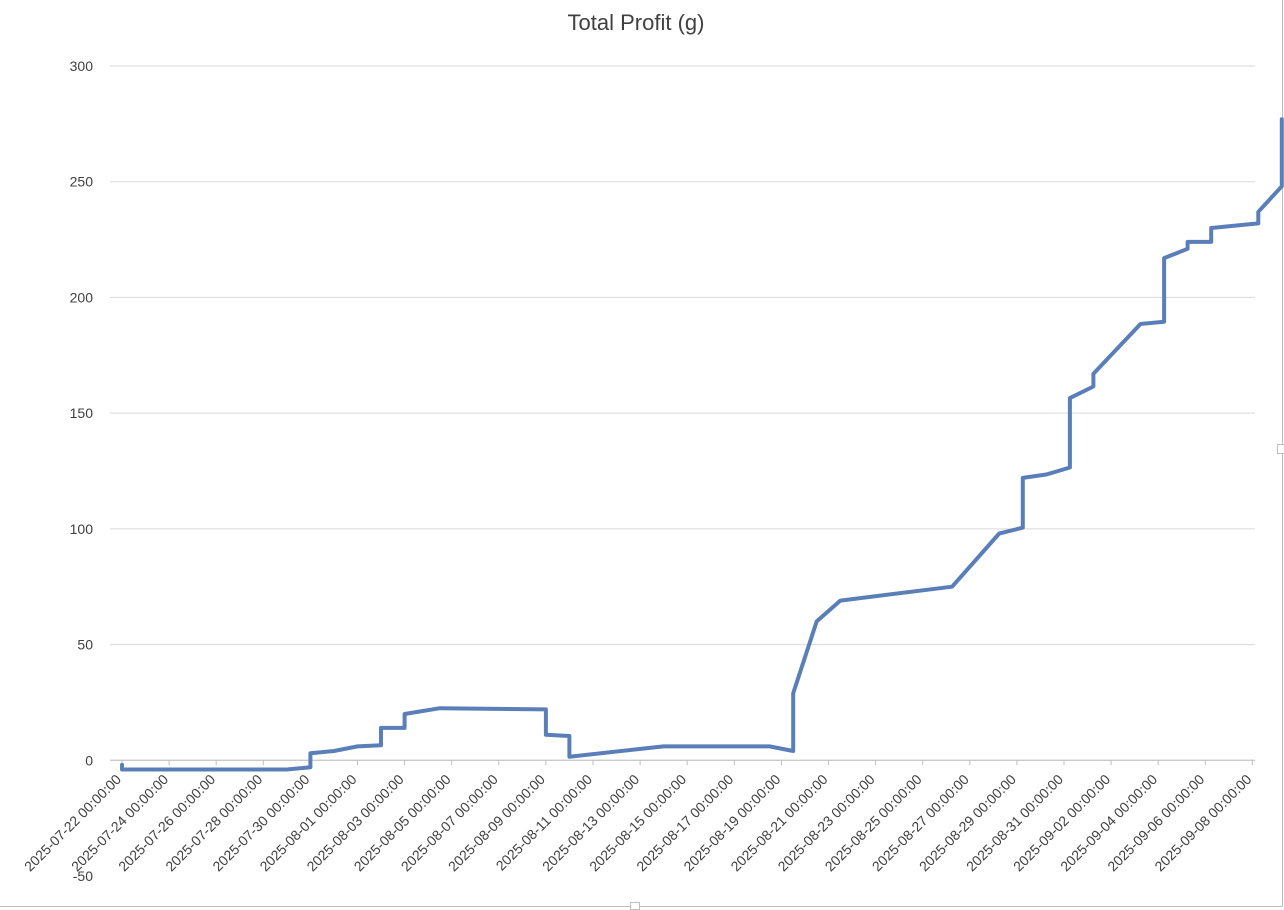 The width and height of the screenshot is (1284, 910). What do you see at coordinates (89, 760) in the screenshot?
I see `y-tick-label: 0` at bounding box center [89, 760].